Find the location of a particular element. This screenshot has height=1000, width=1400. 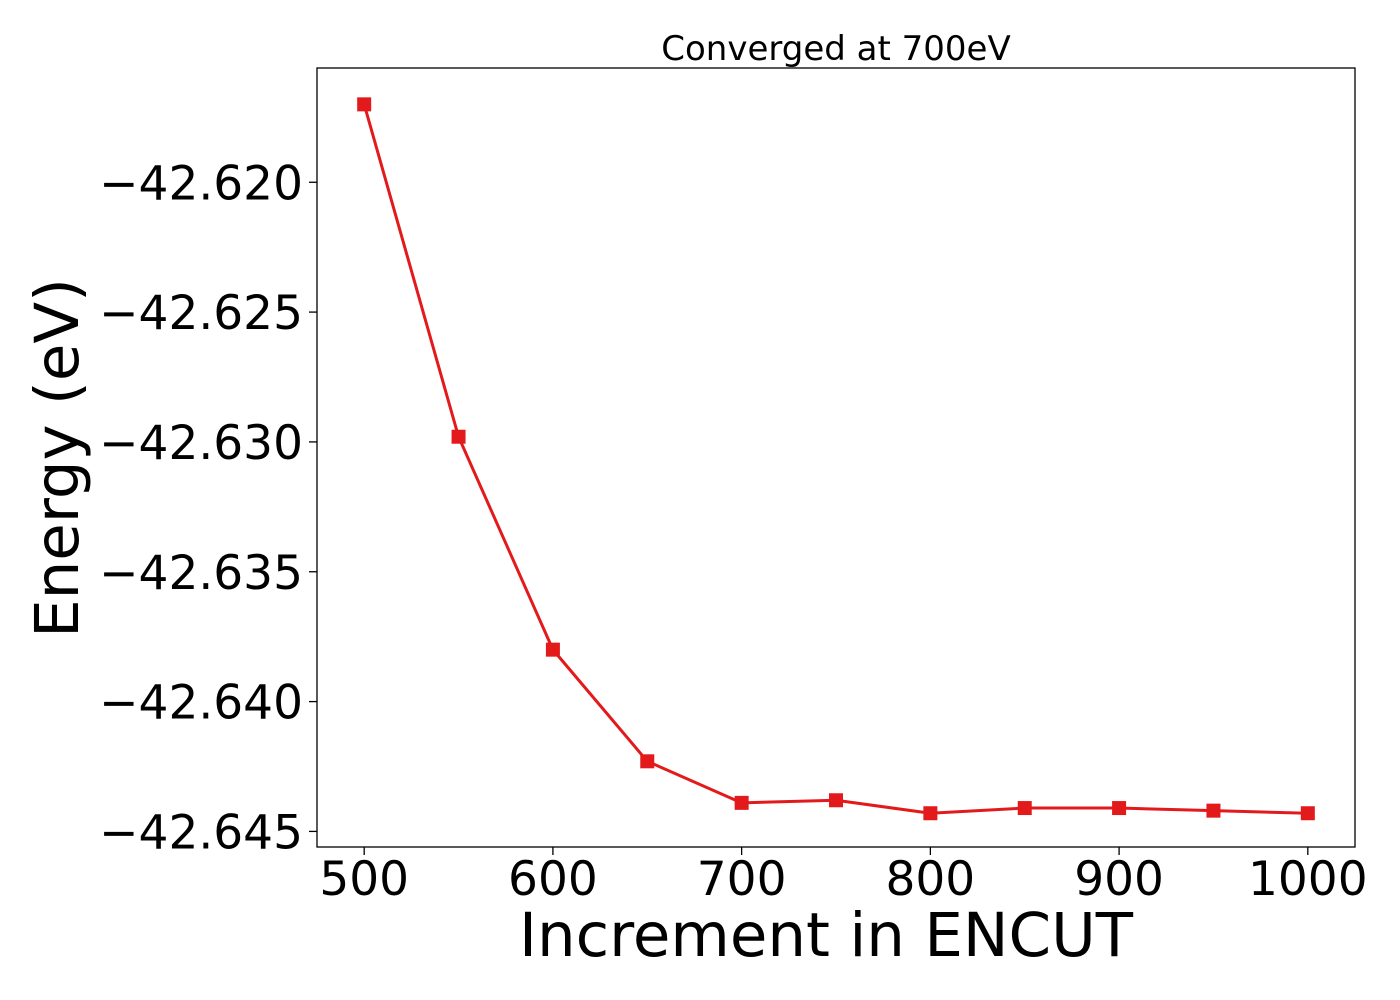

x-tick-label: 800 is located at coordinates (931, 879).